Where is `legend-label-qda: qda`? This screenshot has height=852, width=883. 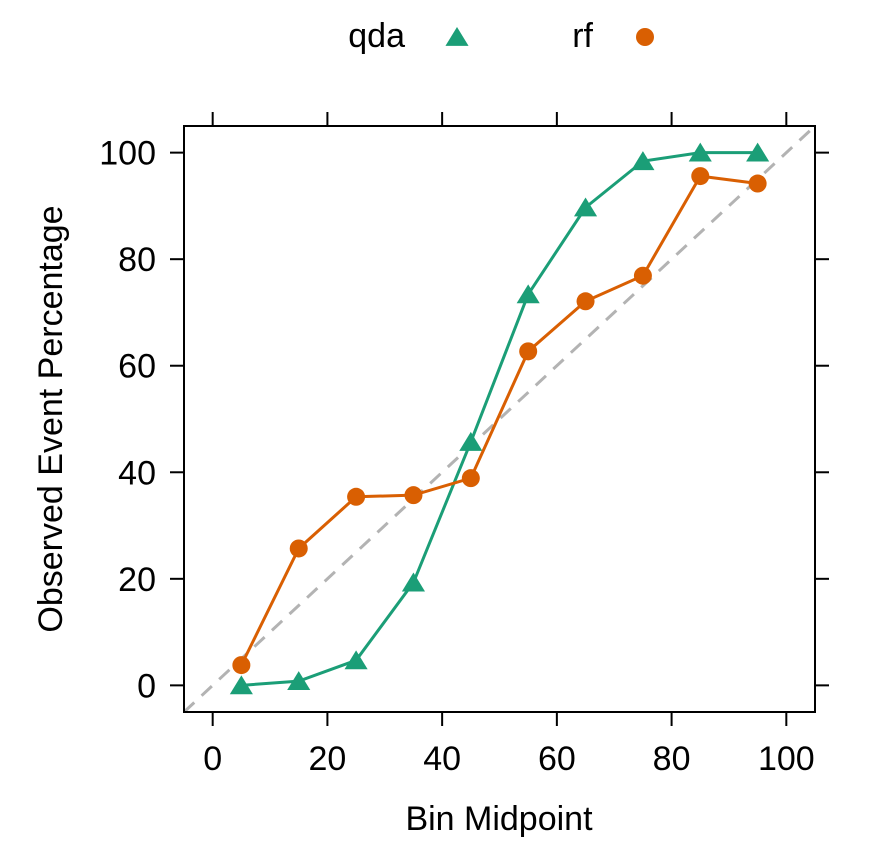 legend-label-qda: qda is located at coordinates (376, 36).